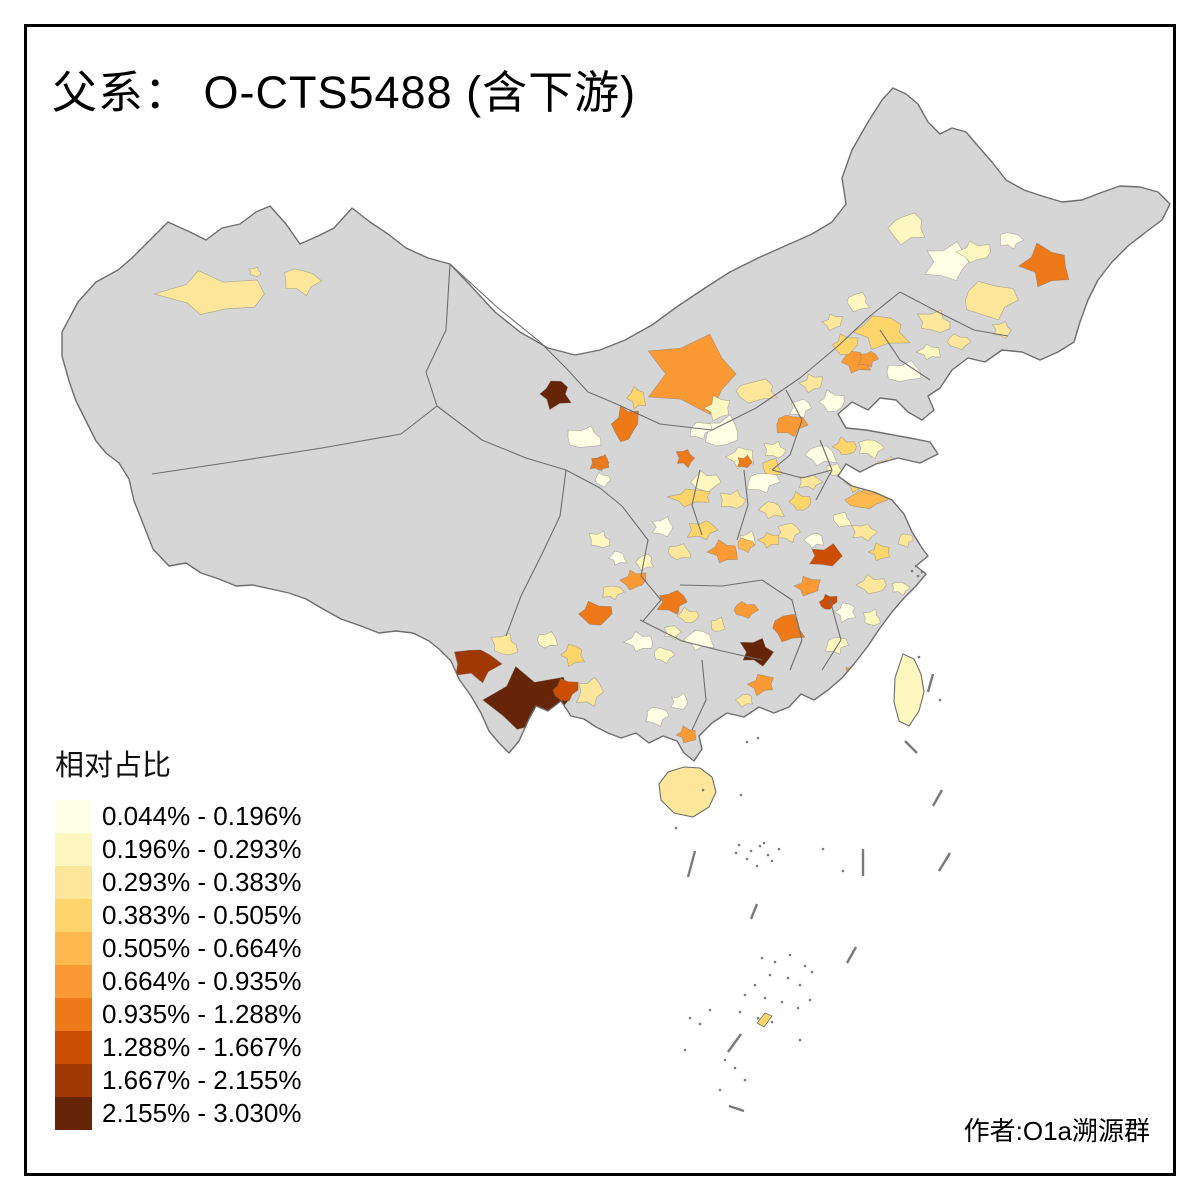  What do you see at coordinates (178, 981) in the screenshot?
I see `legend-row: 0.664% - 0.935%` at bounding box center [178, 981].